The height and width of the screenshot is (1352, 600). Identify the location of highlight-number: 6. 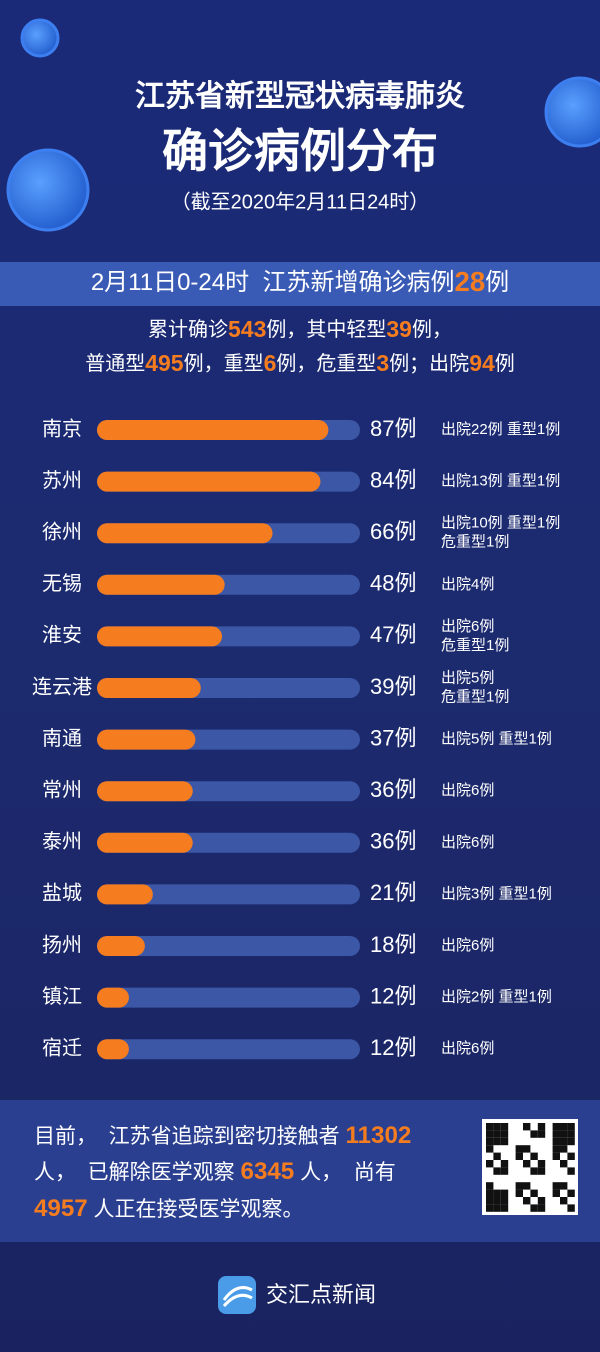
(270, 363).